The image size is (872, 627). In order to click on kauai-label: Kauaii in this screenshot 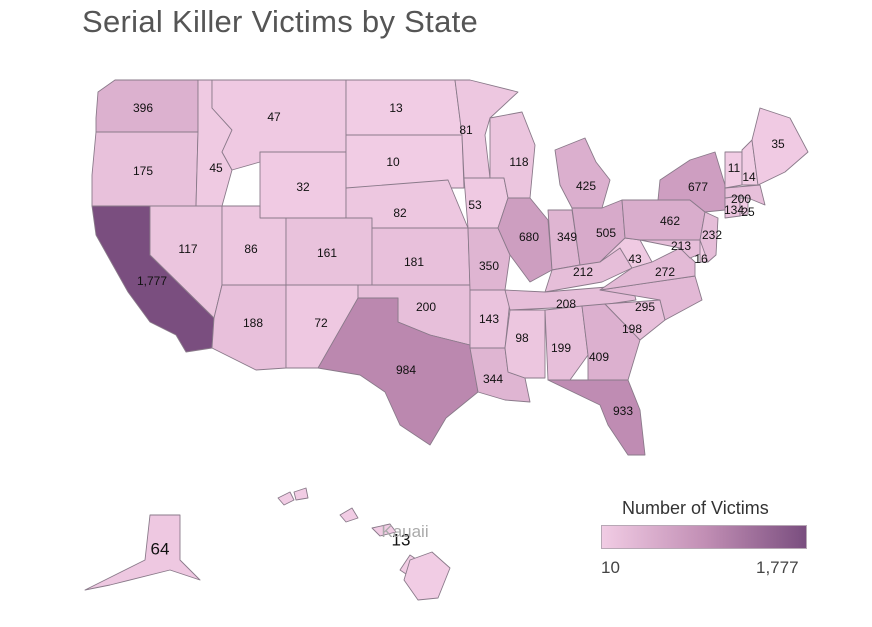, I will do `click(404, 531)`.